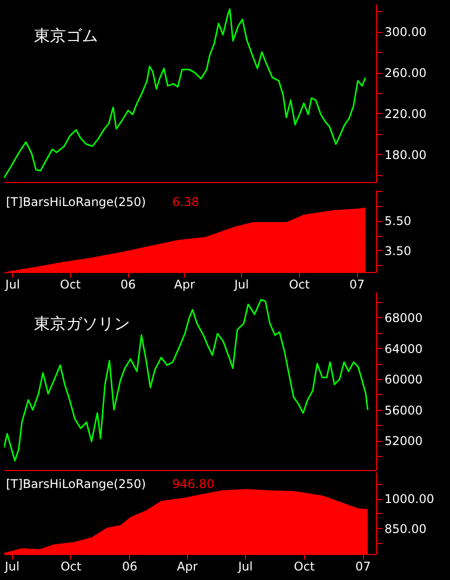 Image resolution: width=450 pixels, height=580 pixels. I want to click on text: 東京ガソリン, so click(82, 323).